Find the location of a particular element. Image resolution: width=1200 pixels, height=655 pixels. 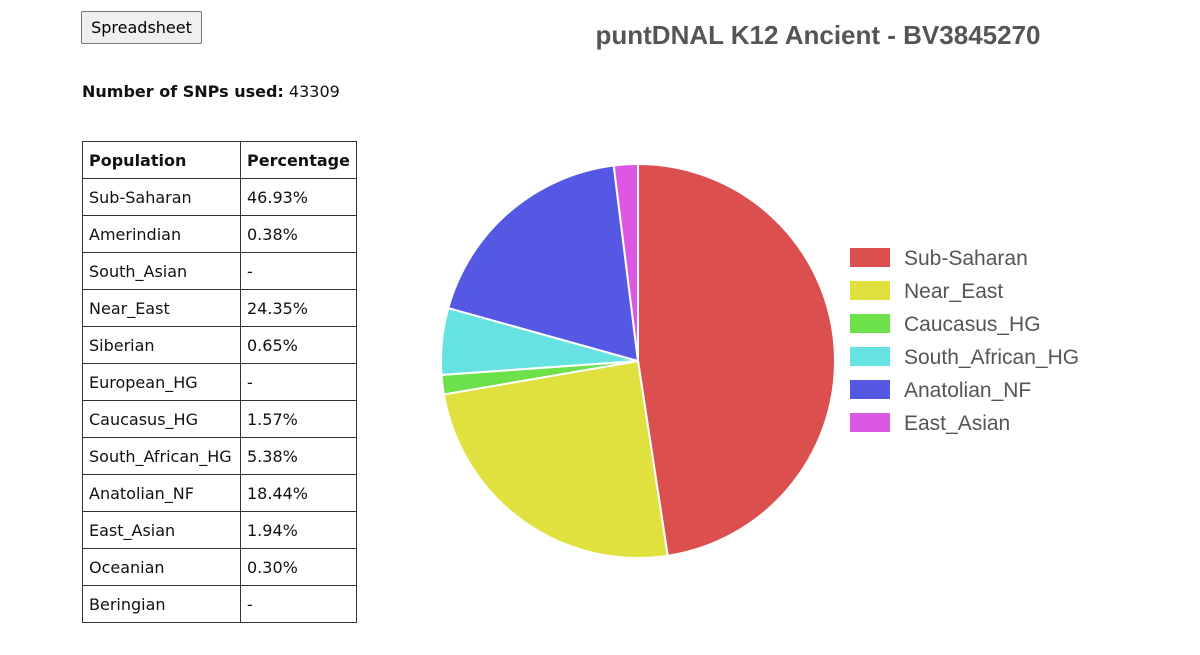

legend-label: Caucasus_HG is located at coordinates (972, 324).